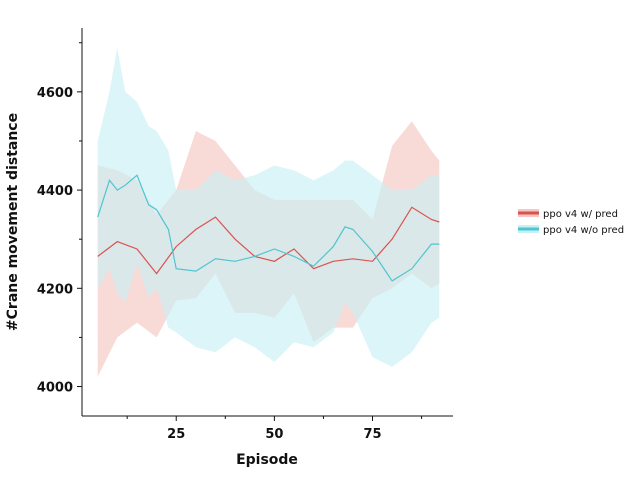 This screenshot has width=640, height=480. Describe the element at coordinates (55, 388) in the screenshot. I see `y-tick-label: 4000` at that location.